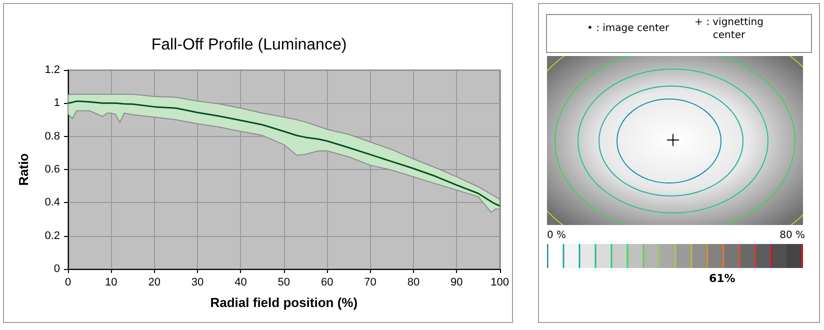 The width and height of the screenshot is (824, 330). I want to click on text: • : image center, so click(628, 28).